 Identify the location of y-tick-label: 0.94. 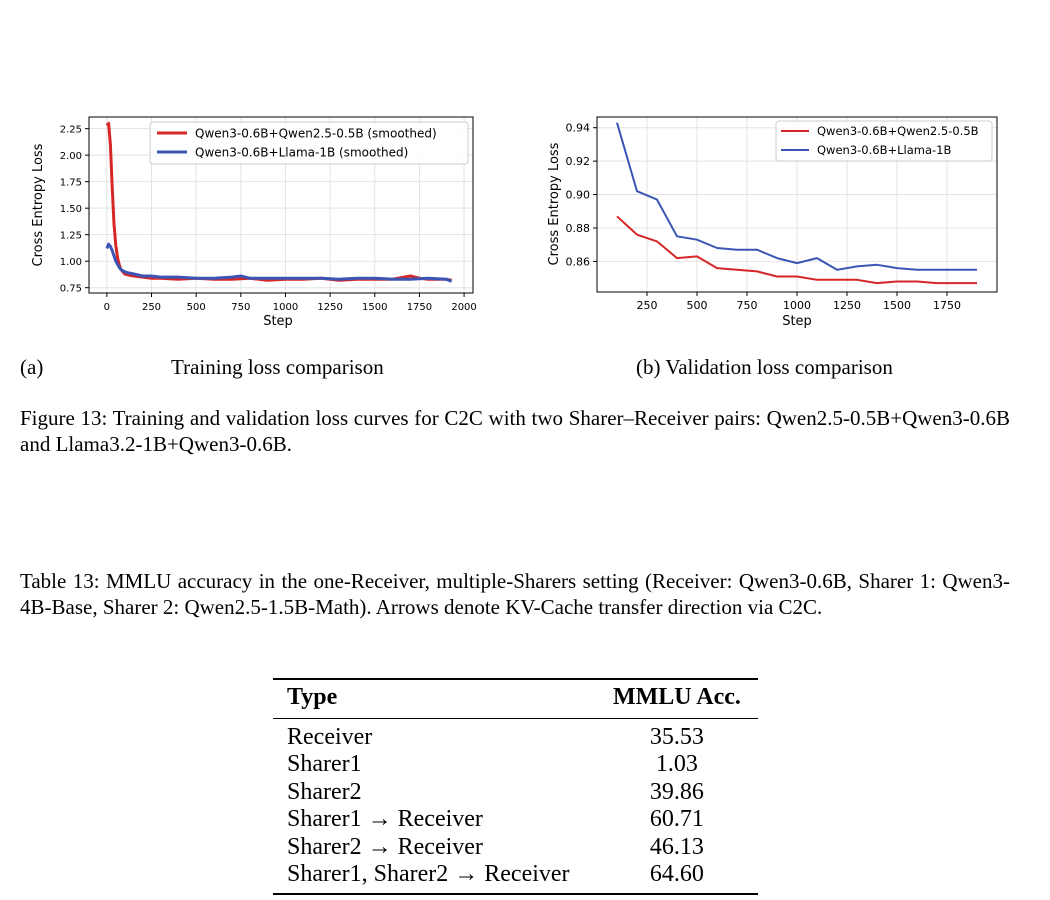
(578, 128).